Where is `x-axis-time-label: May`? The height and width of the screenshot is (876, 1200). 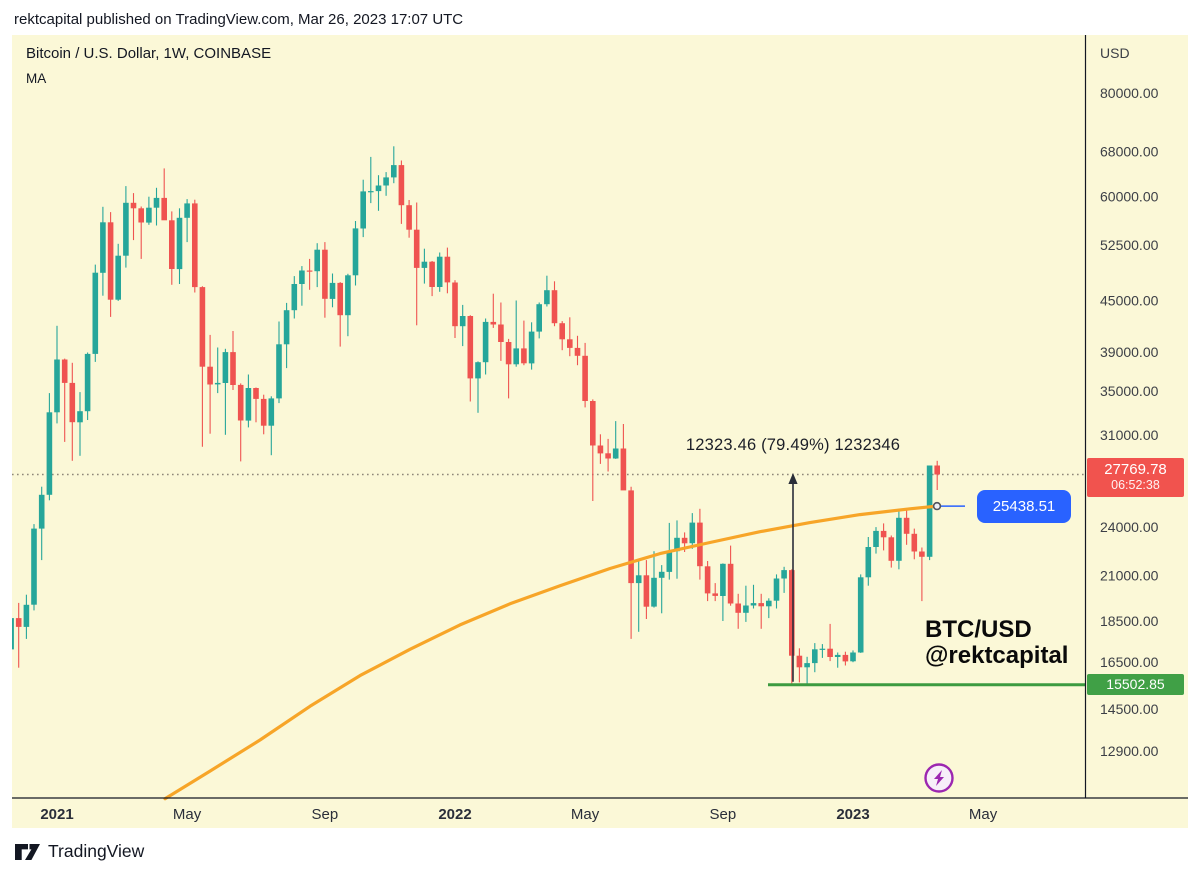
x-axis-time-label: May is located at coordinates (187, 814).